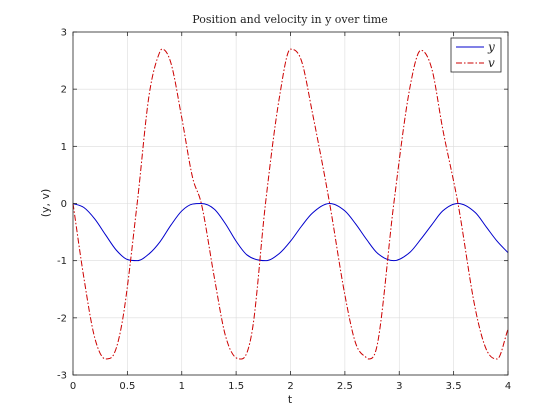 The width and height of the screenshot is (560, 420). What do you see at coordinates (127, 386) in the screenshot?
I see `x-tick-label: 0.5` at bounding box center [127, 386].